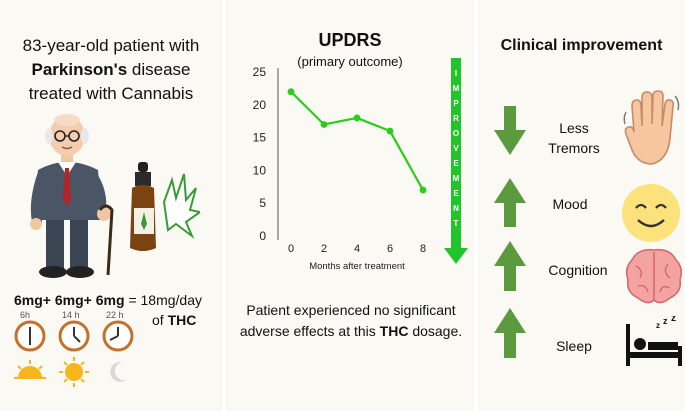 This screenshot has width=685, height=411. What do you see at coordinates (174, 320) in the screenshot?
I see `dose-drug: of THC` at bounding box center [174, 320].